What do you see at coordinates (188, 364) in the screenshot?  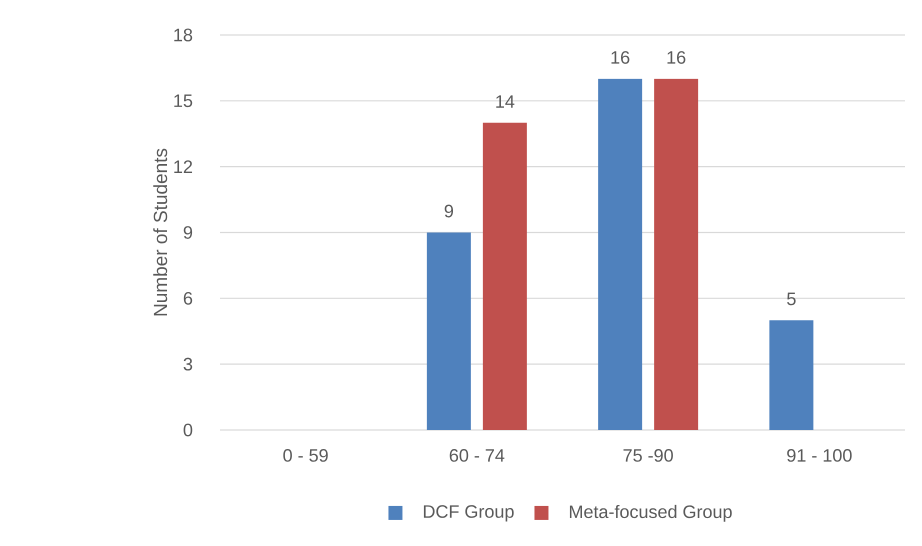 I see `y-tick-label: 3` at bounding box center [188, 364].